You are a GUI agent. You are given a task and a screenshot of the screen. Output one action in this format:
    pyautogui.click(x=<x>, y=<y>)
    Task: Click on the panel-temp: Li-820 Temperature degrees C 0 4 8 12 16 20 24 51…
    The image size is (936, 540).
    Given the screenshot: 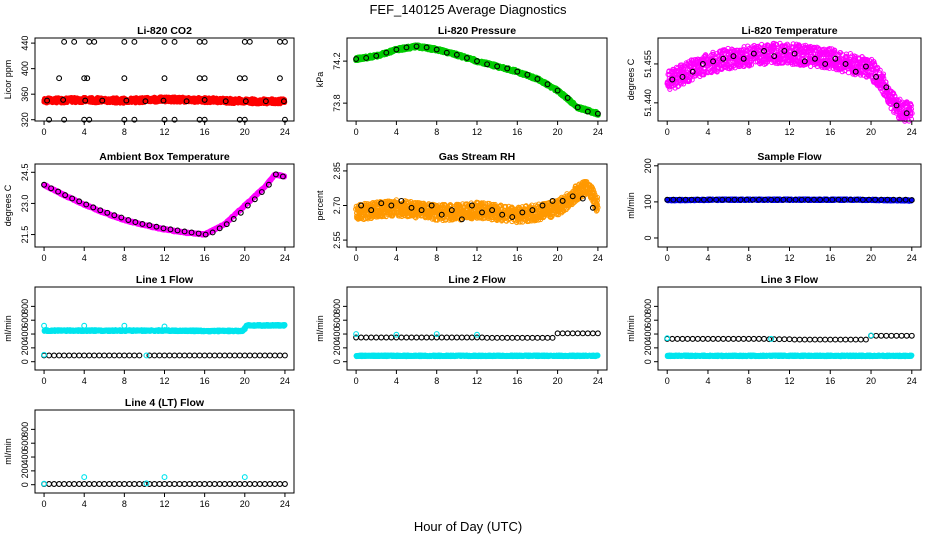 What is the action you would take?
    pyautogui.click(x=774, y=81)
    